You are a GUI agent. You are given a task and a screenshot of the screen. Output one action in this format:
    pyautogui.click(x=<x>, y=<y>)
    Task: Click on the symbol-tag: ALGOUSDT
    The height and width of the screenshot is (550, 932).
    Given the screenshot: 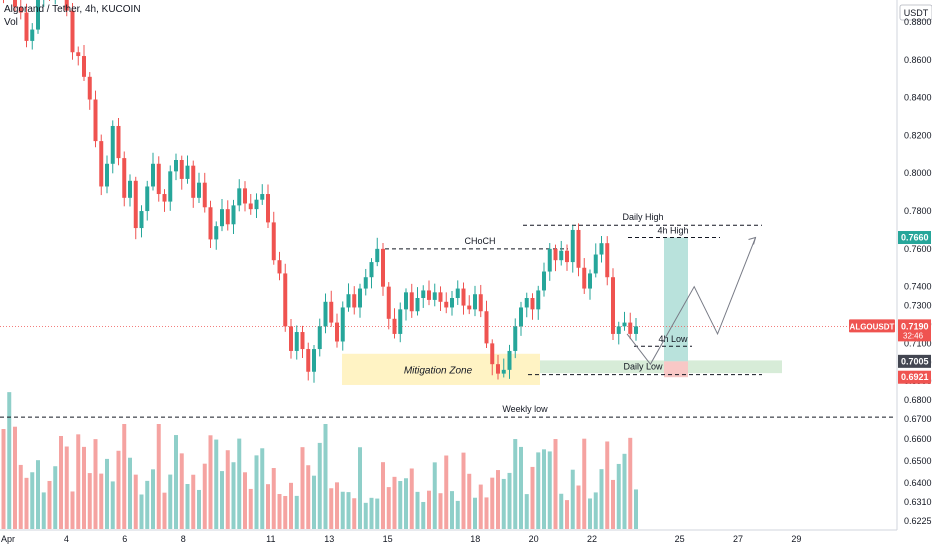 What is the action you would take?
    pyautogui.click(x=872, y=326)
    